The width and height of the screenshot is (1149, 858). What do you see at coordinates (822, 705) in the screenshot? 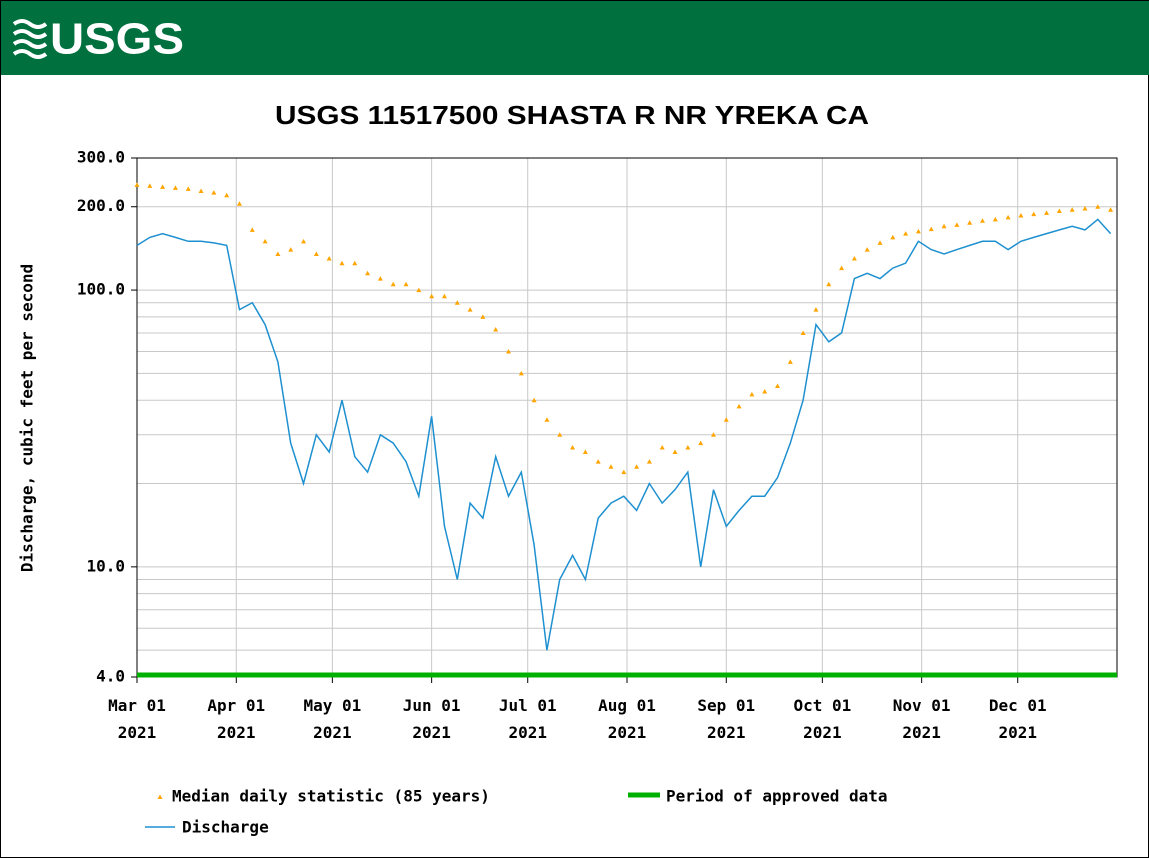
I see `x-tick-date: Oct 01` at bounding box center [822, 705].